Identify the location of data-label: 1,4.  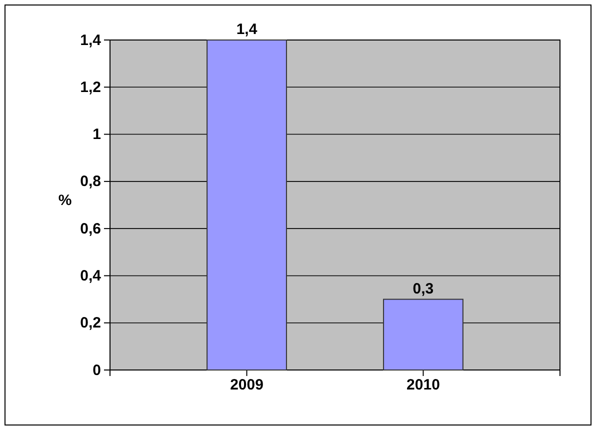
(247, 29).